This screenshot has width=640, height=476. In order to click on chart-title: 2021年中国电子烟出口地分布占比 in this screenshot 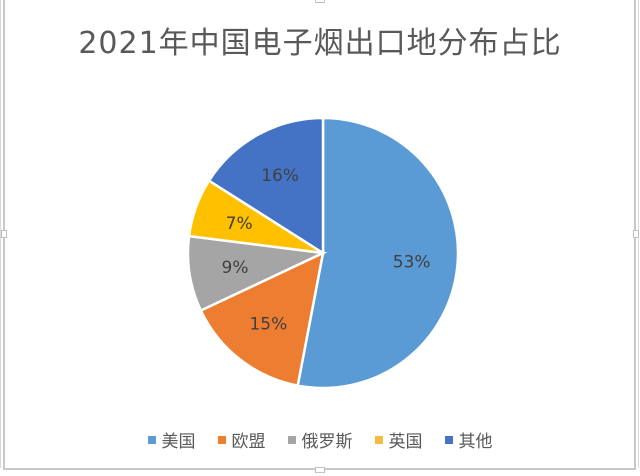, I will do `click(320, 43)`.